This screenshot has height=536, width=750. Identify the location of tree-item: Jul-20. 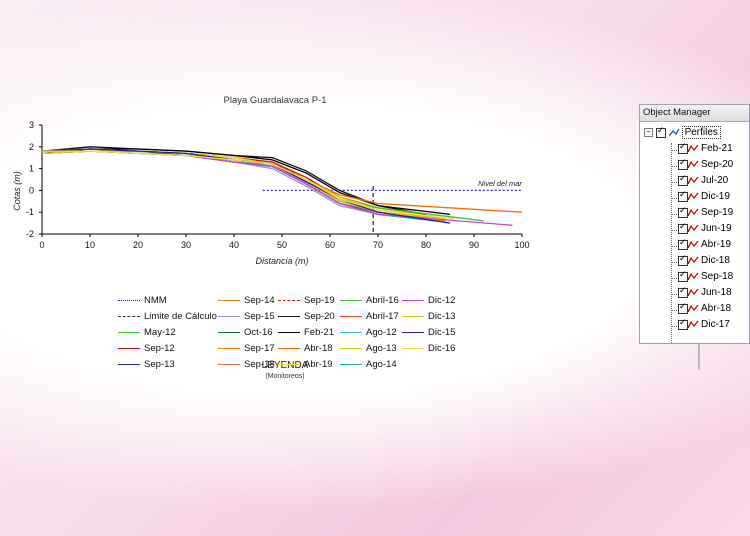
(703, 181).